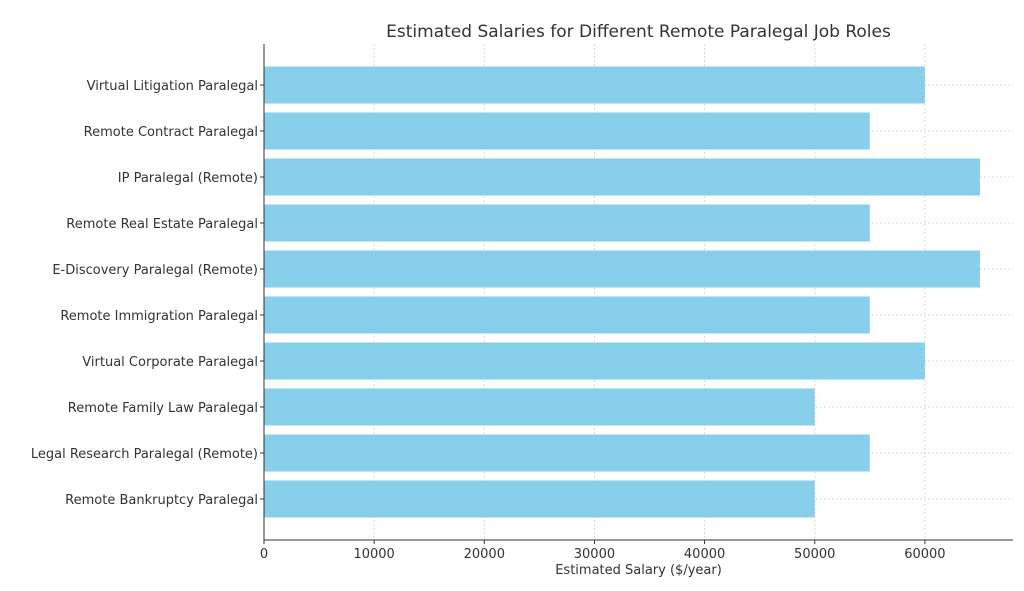 The height and width of the screenshot is (591, 1024). What do you see at coordinates (594, 554) in the screenshot?
I see `x-tick-label: 30000` at bounding box center [594, 554].